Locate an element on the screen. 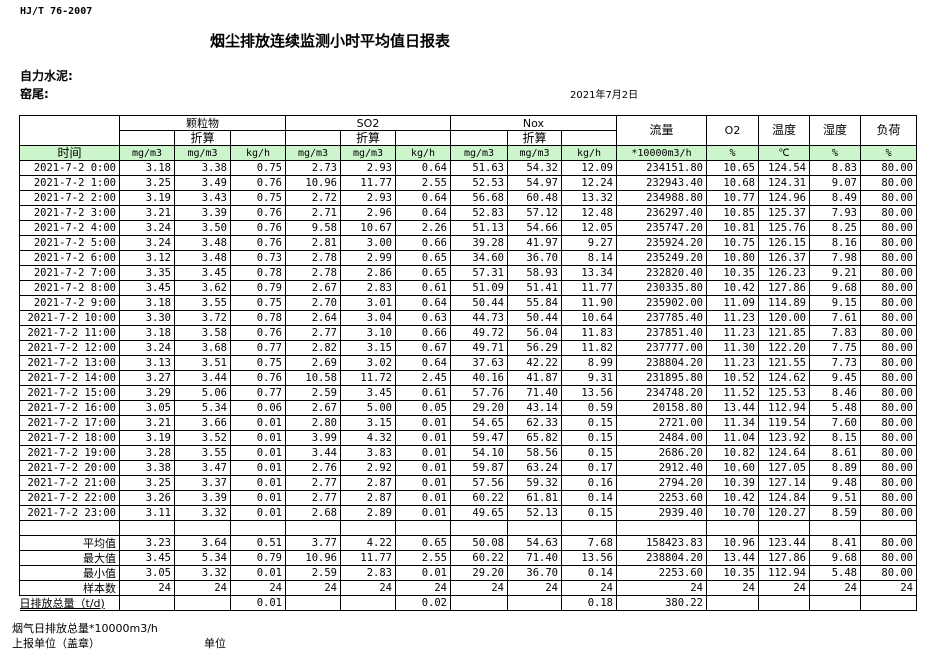 This screenshot has height=655, width=937. value-cell: 51.09 is located at coordinates (479, 288).